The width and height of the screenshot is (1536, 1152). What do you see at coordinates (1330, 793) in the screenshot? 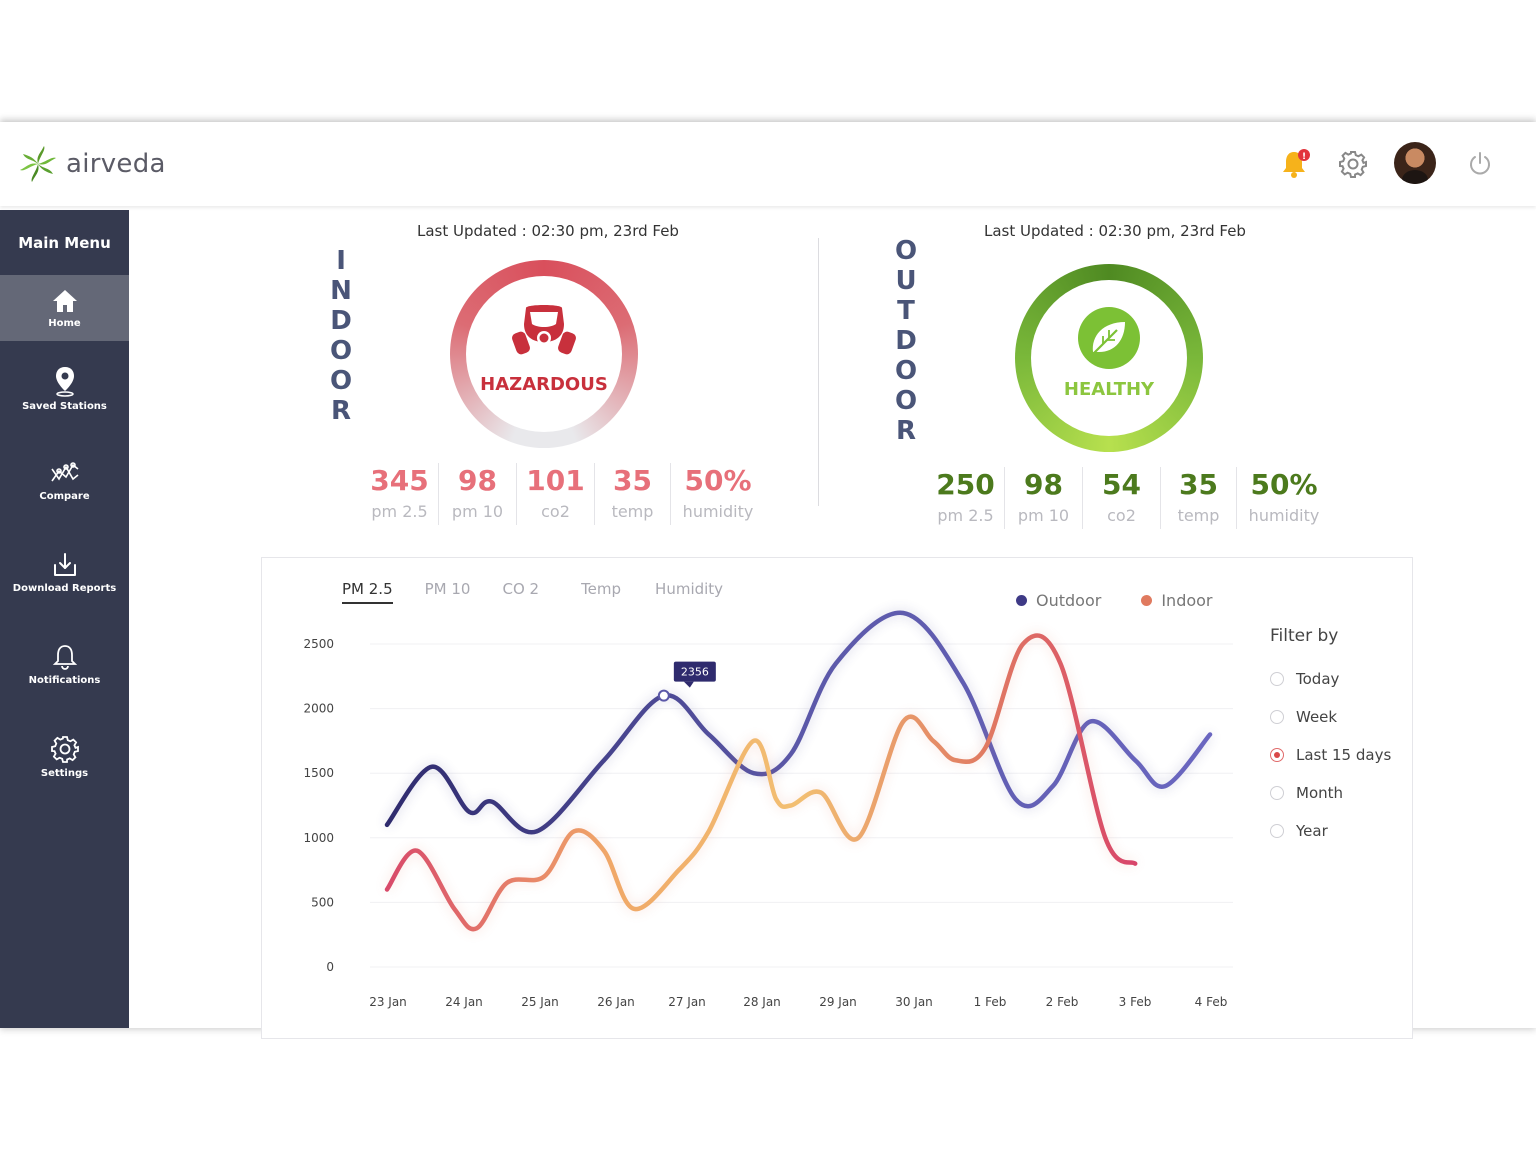
I see `filter-option-month: Month` at bounding box center [1330, 793].